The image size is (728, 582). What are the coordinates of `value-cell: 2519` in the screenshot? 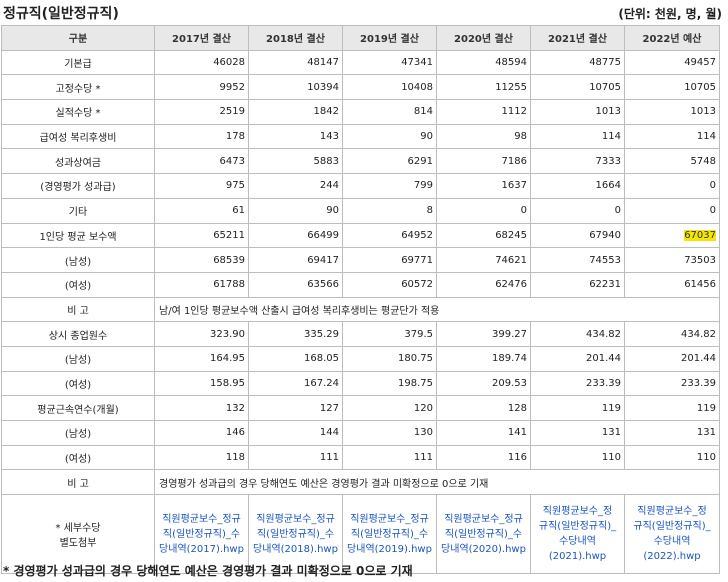 It's located at (201, 112).